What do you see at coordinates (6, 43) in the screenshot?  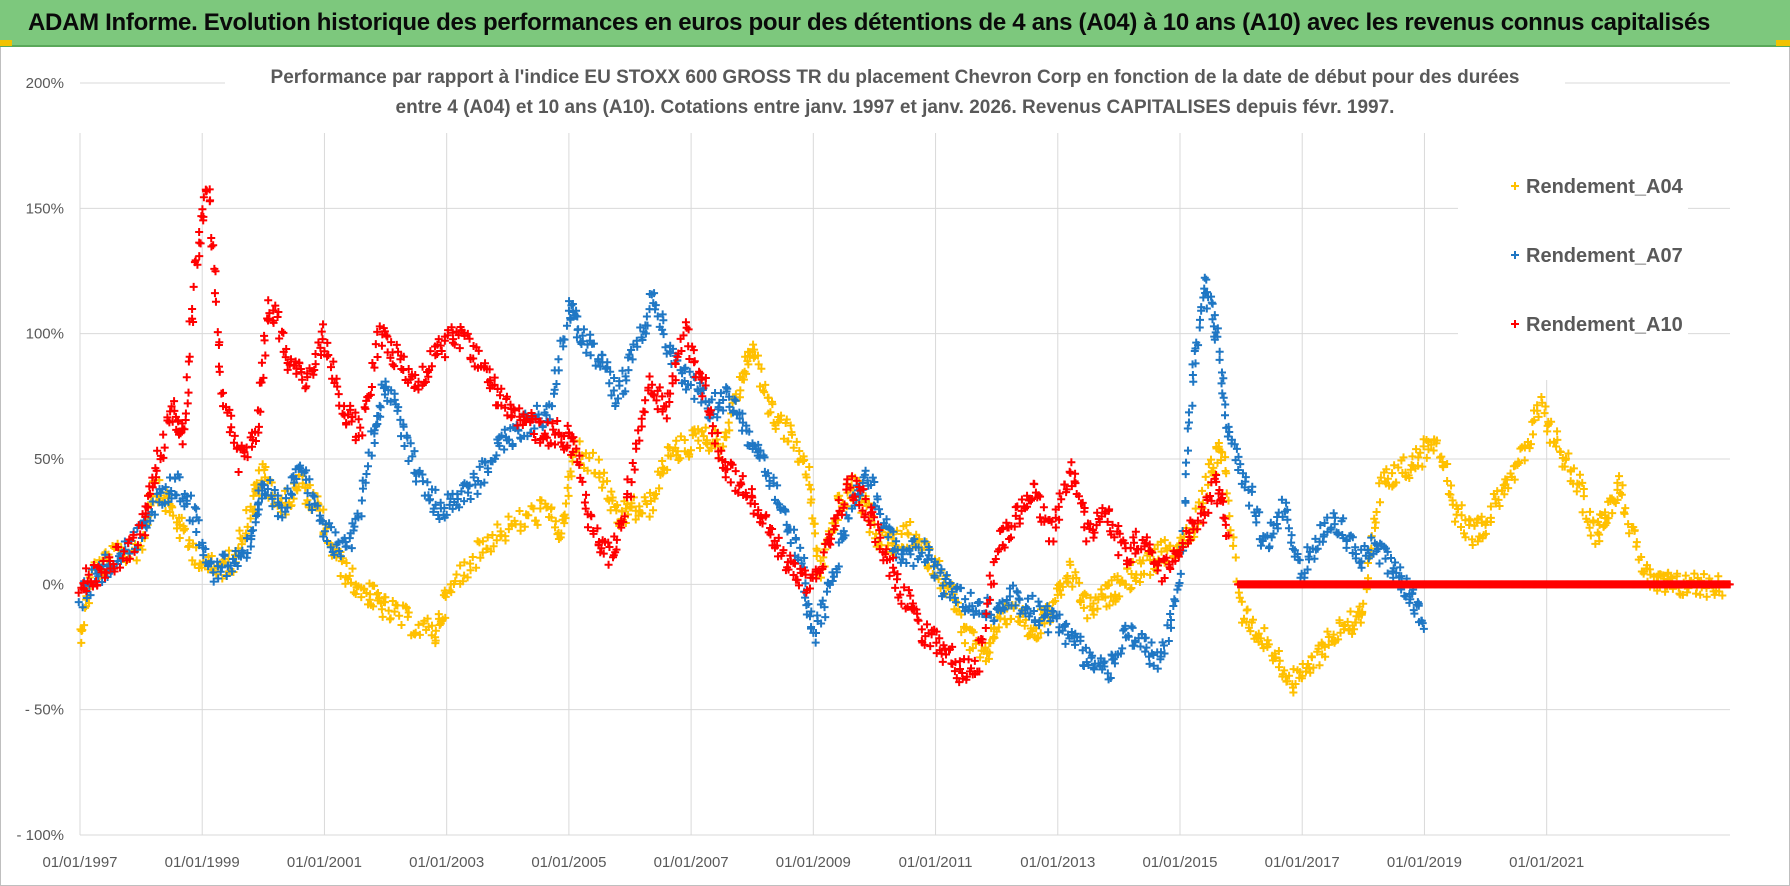 I see `banner-accent-left` at bounding box center [6, 43].